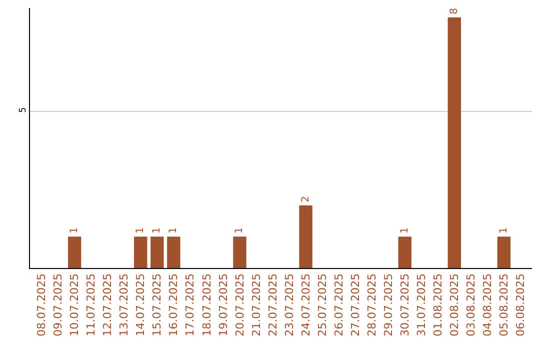 Image resolution: width=540 pixels, height=340 pixels. Describe the element at coordinates (223, 304) in the screenshot. I see `x-tick-label: 19.07.2025` at that location.